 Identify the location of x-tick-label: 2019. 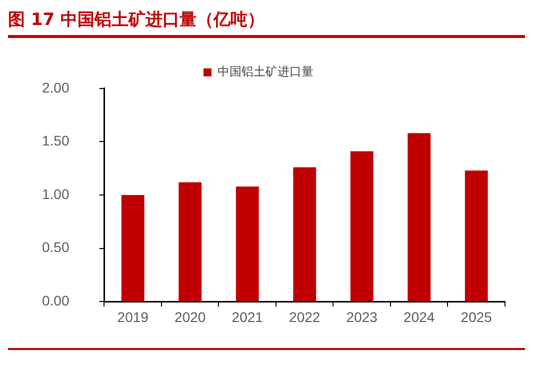
(133, 316).